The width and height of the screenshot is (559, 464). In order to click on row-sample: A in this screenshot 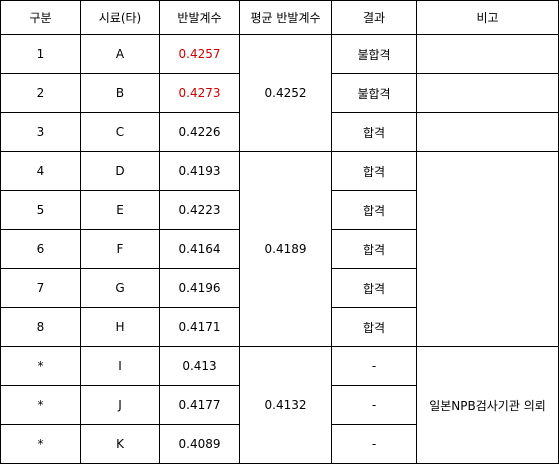, I will do `click(120, 54)`.